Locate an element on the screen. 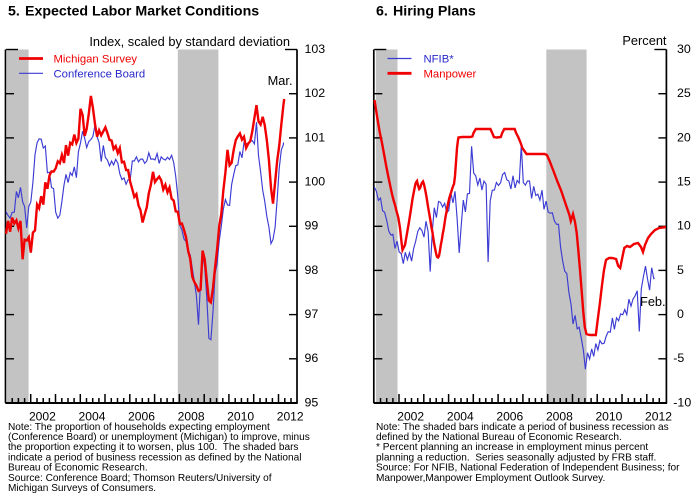  svg-text: 10 is located at coordinates (684, 226).